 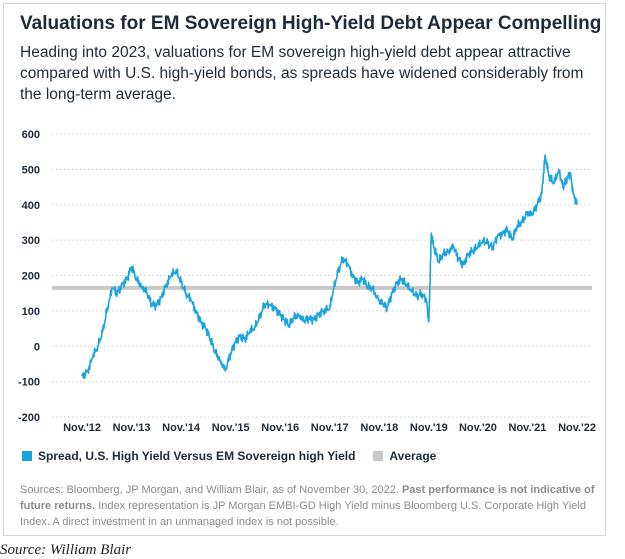 What do you see at coordinates (29, 418) in the screenshot?
I see `y-tick-label: -200` at bounding box center [29, 418].